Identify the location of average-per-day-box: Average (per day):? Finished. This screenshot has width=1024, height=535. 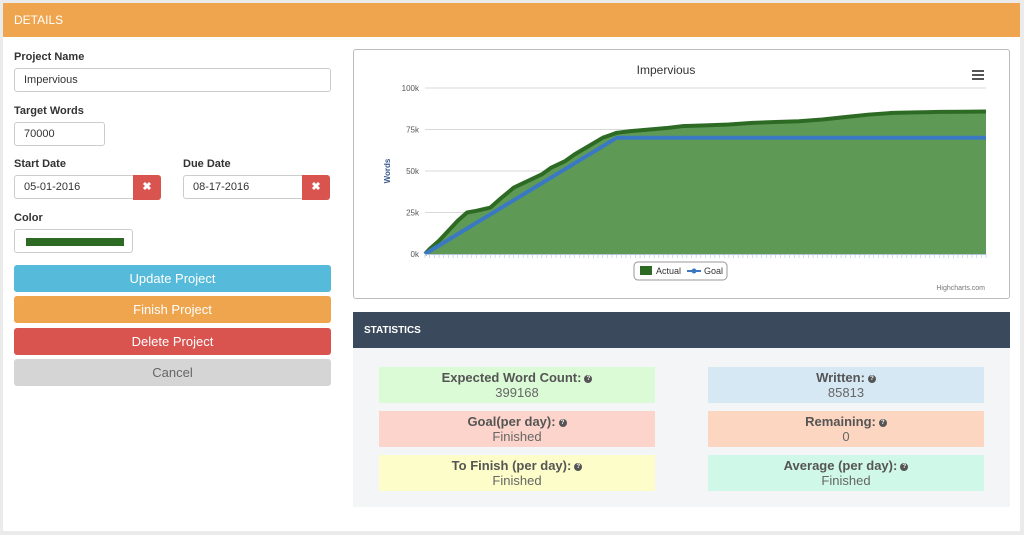
(846, 473).